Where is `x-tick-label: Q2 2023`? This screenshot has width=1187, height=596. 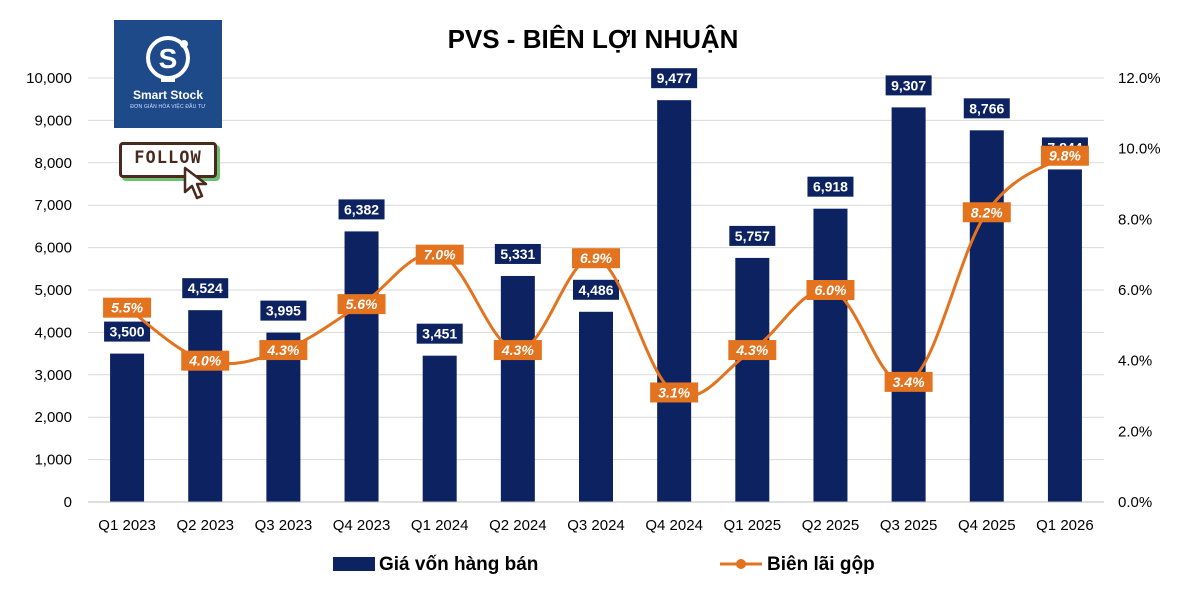
x-tick-label: Q2 2023 is located at coordinates (205, 525).